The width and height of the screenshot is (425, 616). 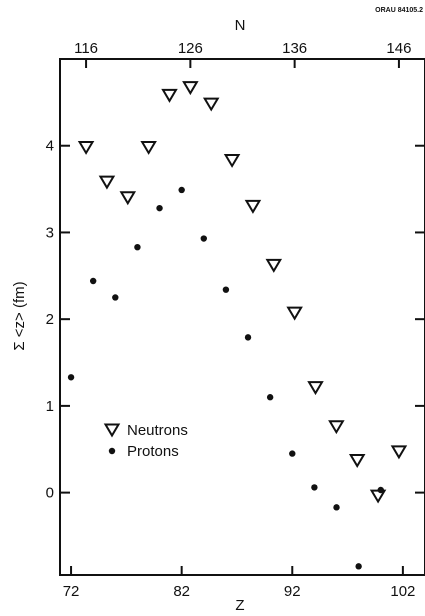 What do you see at coordinates (112, 430) in the screenshot?
I see `legend-neutrons-marker` at bounding box center [112, 430].